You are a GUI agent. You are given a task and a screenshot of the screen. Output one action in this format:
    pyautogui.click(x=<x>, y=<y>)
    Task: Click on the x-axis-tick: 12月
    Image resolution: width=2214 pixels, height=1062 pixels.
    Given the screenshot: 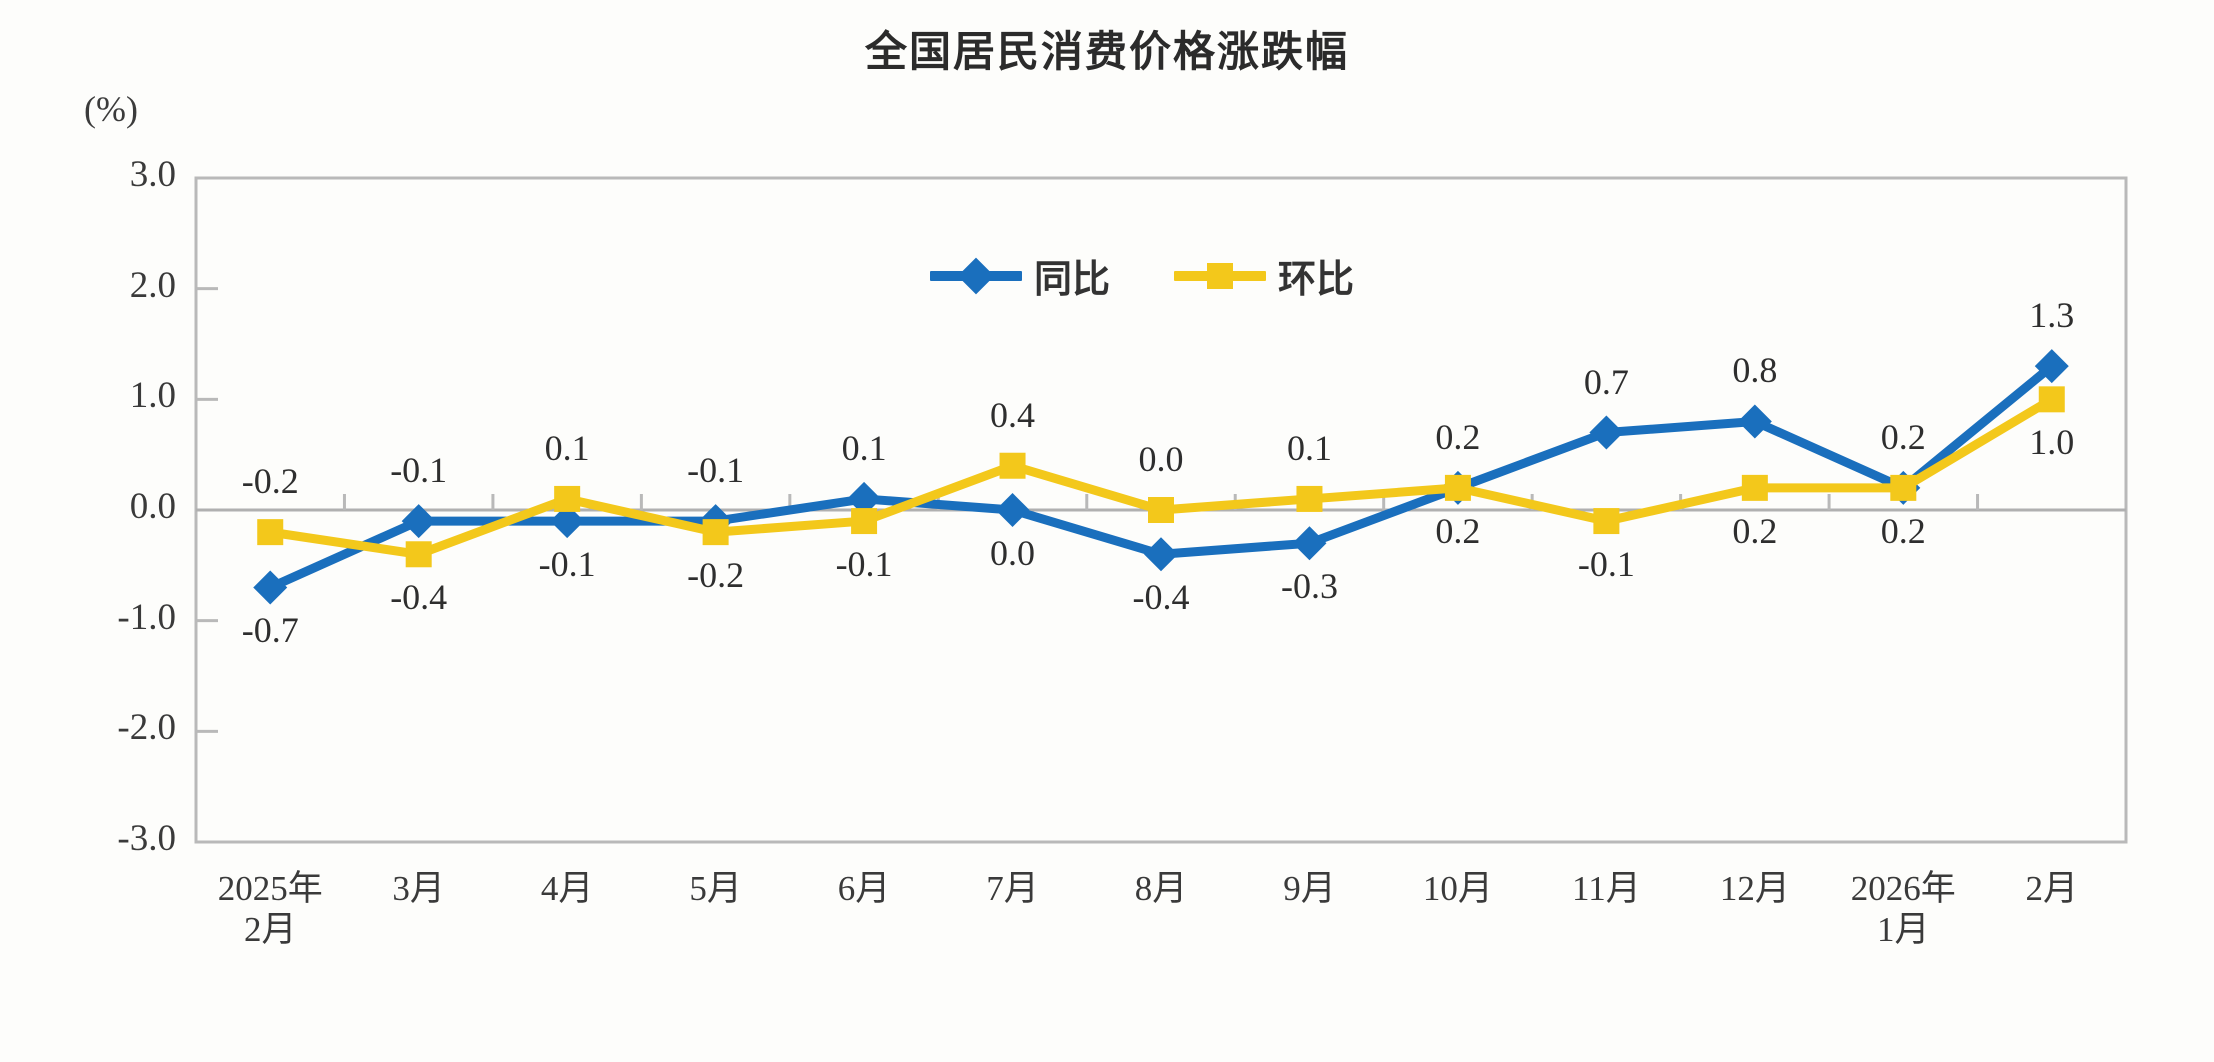 What is the action you would take?
    pyautogui.click(x=1754, y=888)
    